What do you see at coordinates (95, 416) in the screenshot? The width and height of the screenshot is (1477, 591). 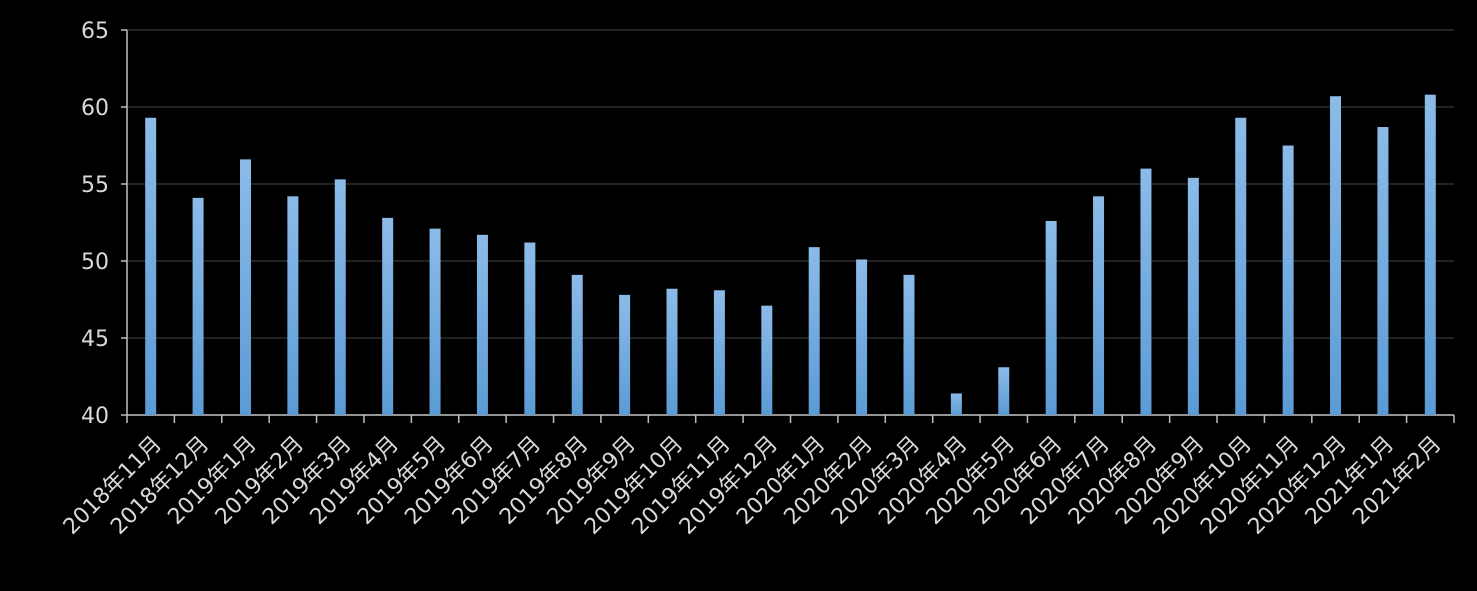 I see `y-tick-label: 40` at bounding box center [95, 416].